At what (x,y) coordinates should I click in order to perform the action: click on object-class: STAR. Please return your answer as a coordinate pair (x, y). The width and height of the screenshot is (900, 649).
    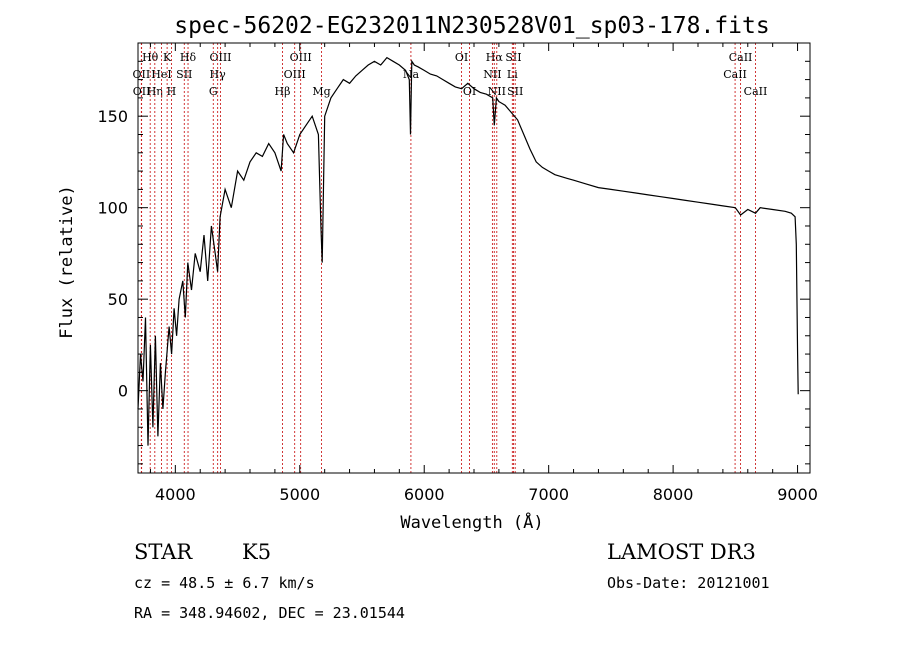
    Looking at the image, I should click on (163, 552).